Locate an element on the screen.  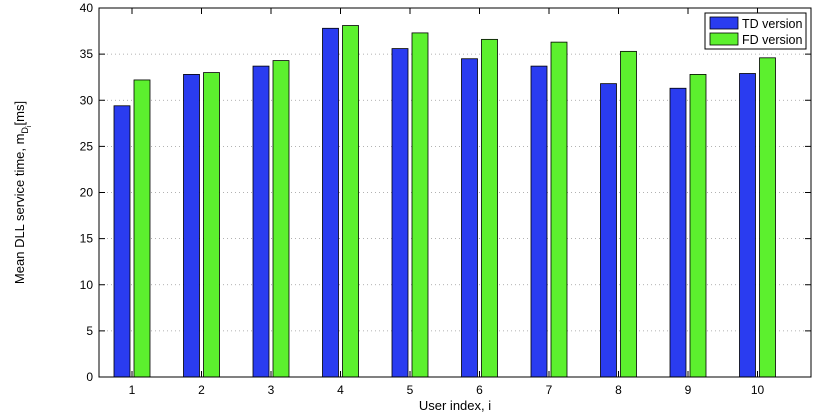
y-axis-label: Mean DLL service time, mDi[ms] is located at coordinates (22, 192).